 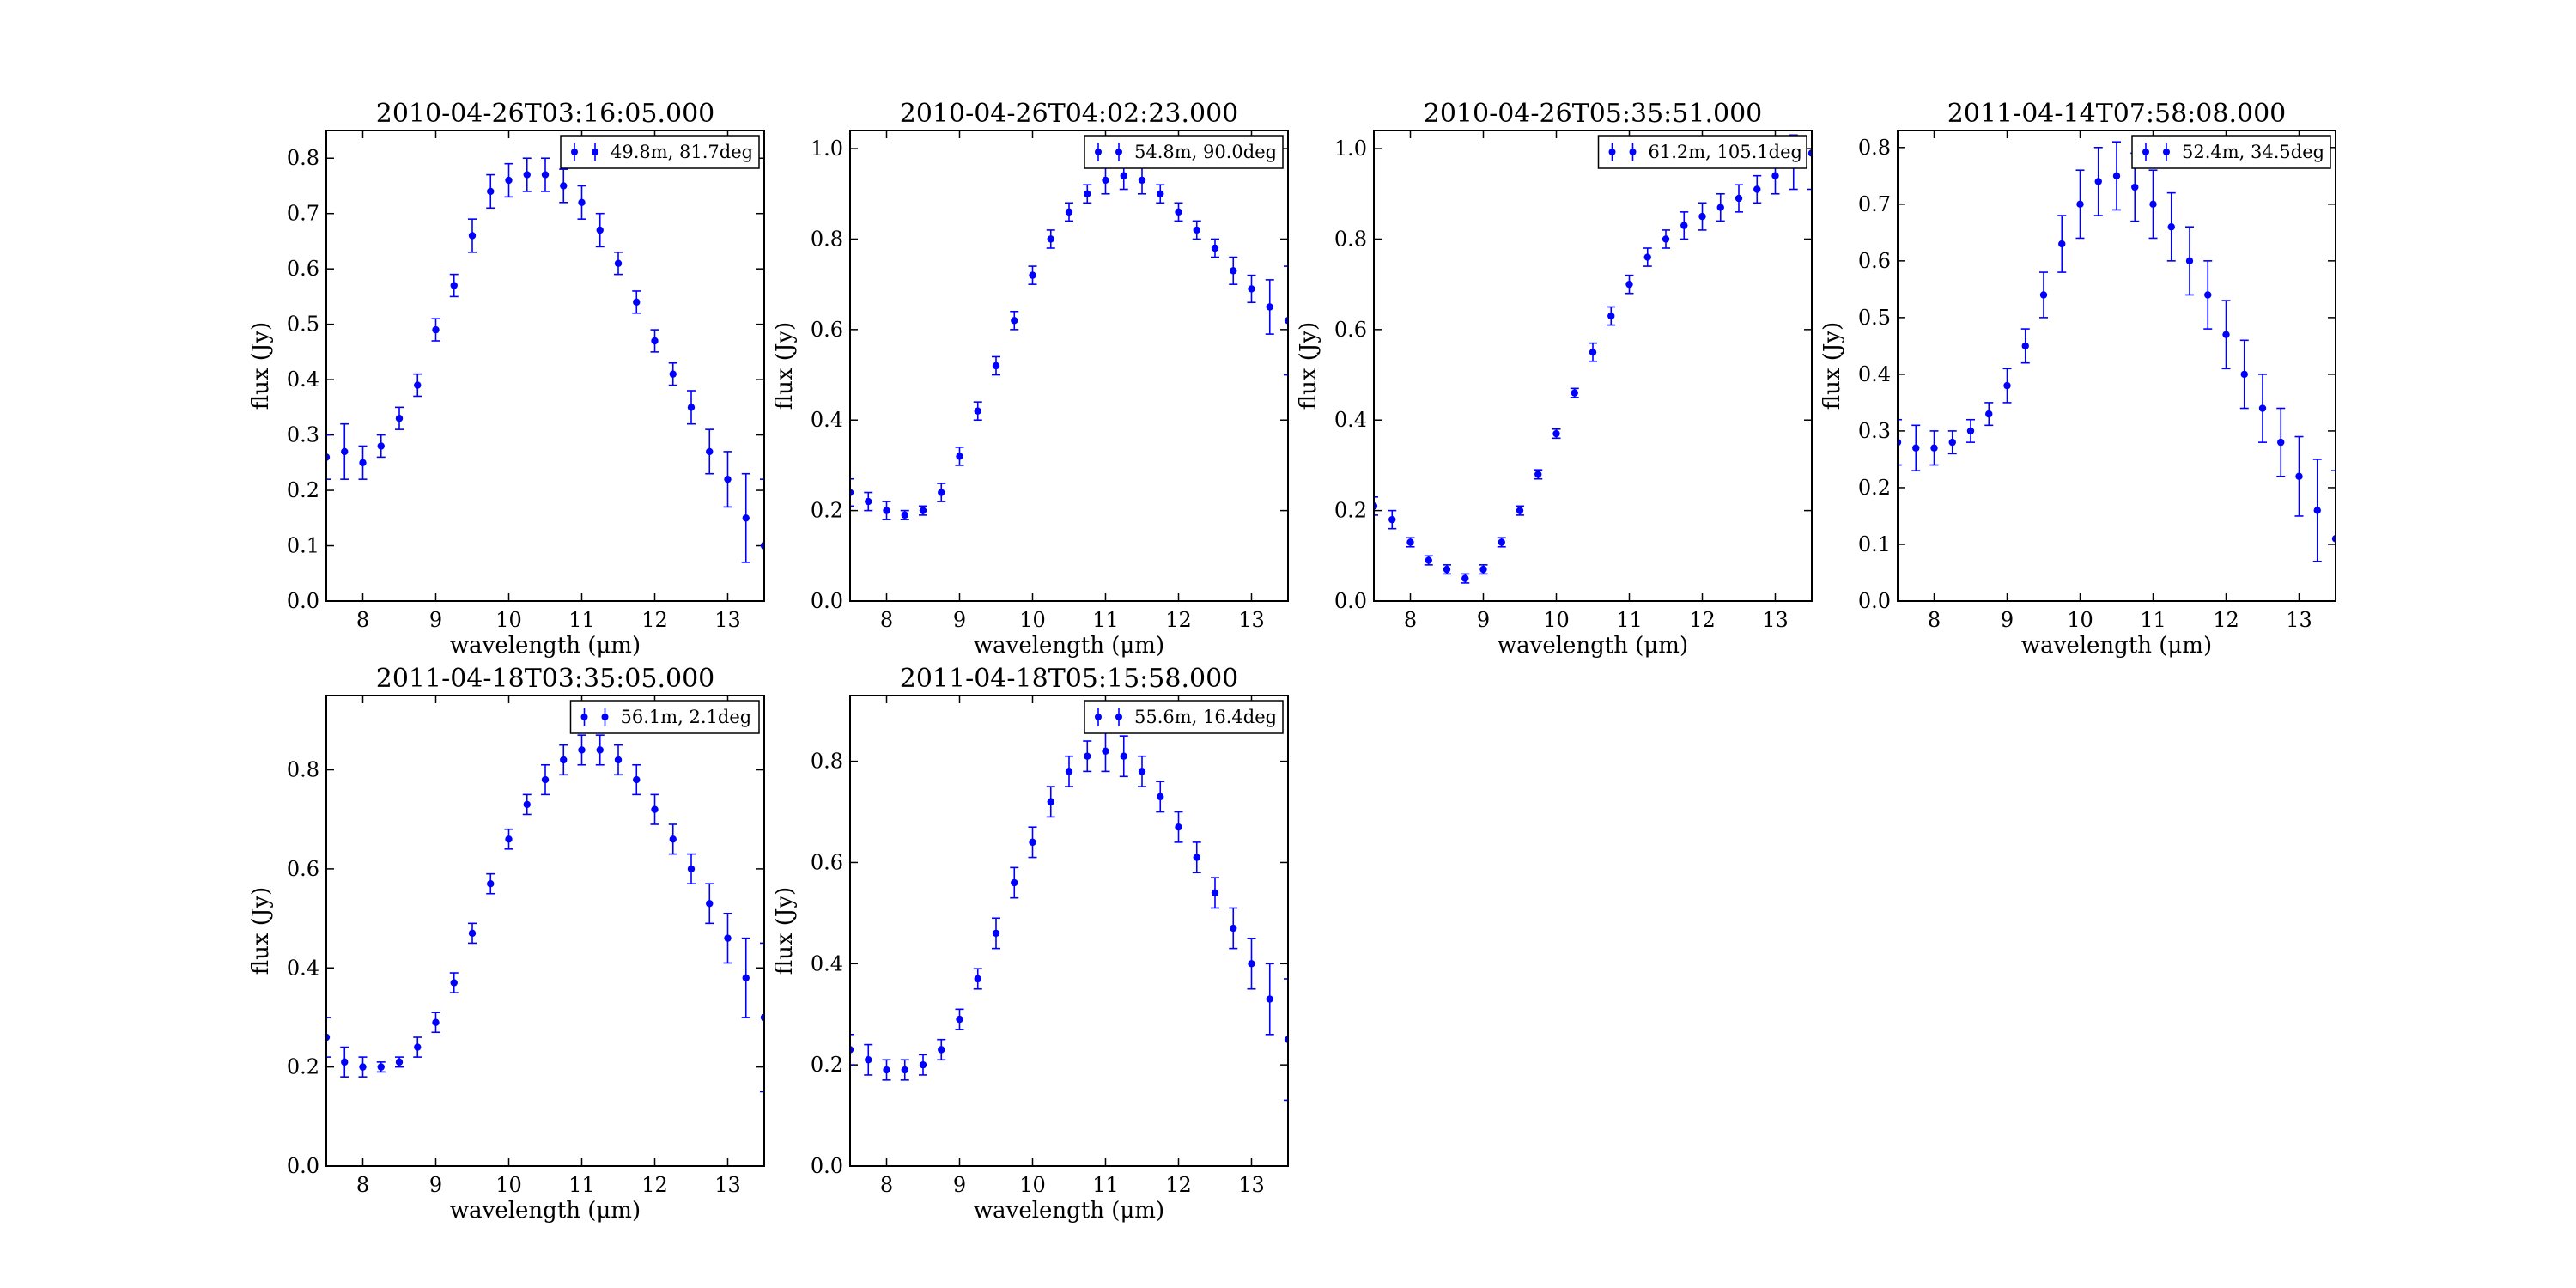 I want to click on y-tick-label: 0.7, so click(x=1874, y=204).